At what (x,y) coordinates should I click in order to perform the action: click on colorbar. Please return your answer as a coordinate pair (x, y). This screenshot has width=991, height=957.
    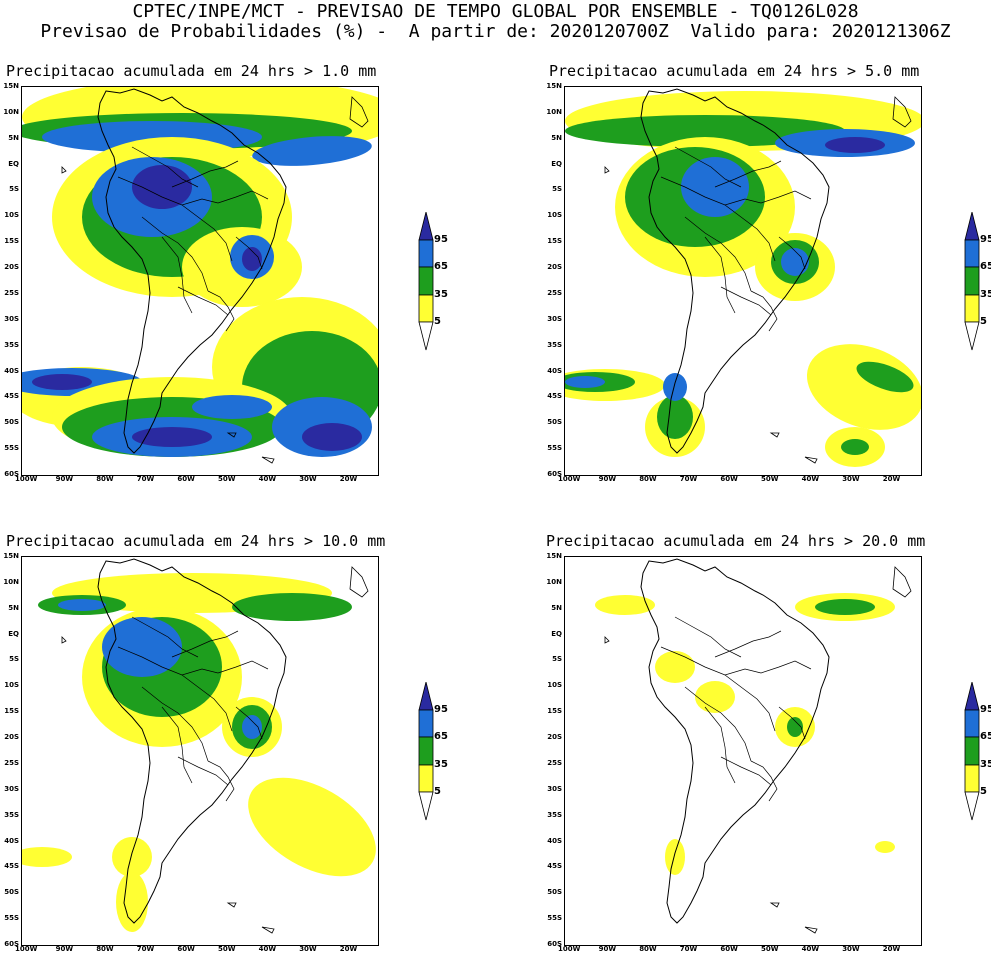
    Looking at the image, I should click on (972, 281).